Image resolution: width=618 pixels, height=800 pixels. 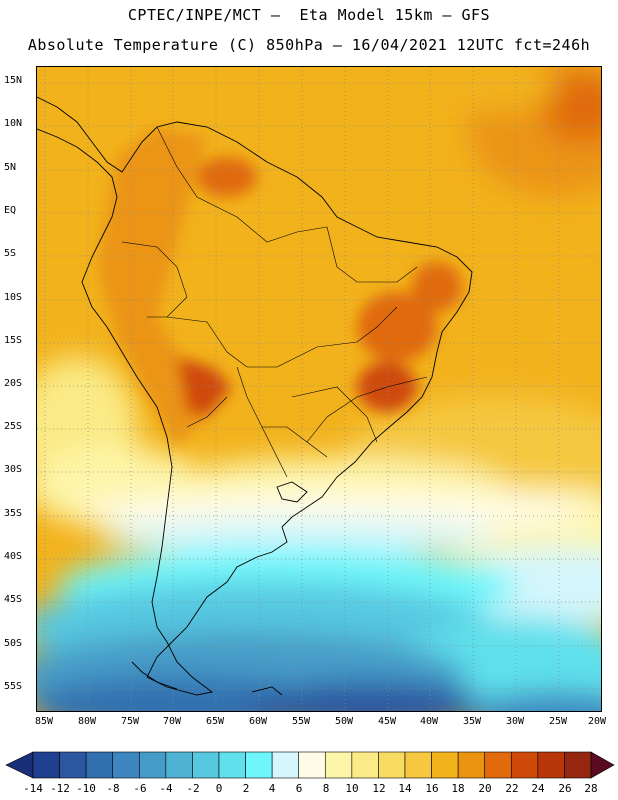 What do you see at coordinates (309, 15) in the screenshot?
I see `chart-title: CPTEC/INPE/MCT – Eta Model 15km – GFS` at bounding box center [309, 15].